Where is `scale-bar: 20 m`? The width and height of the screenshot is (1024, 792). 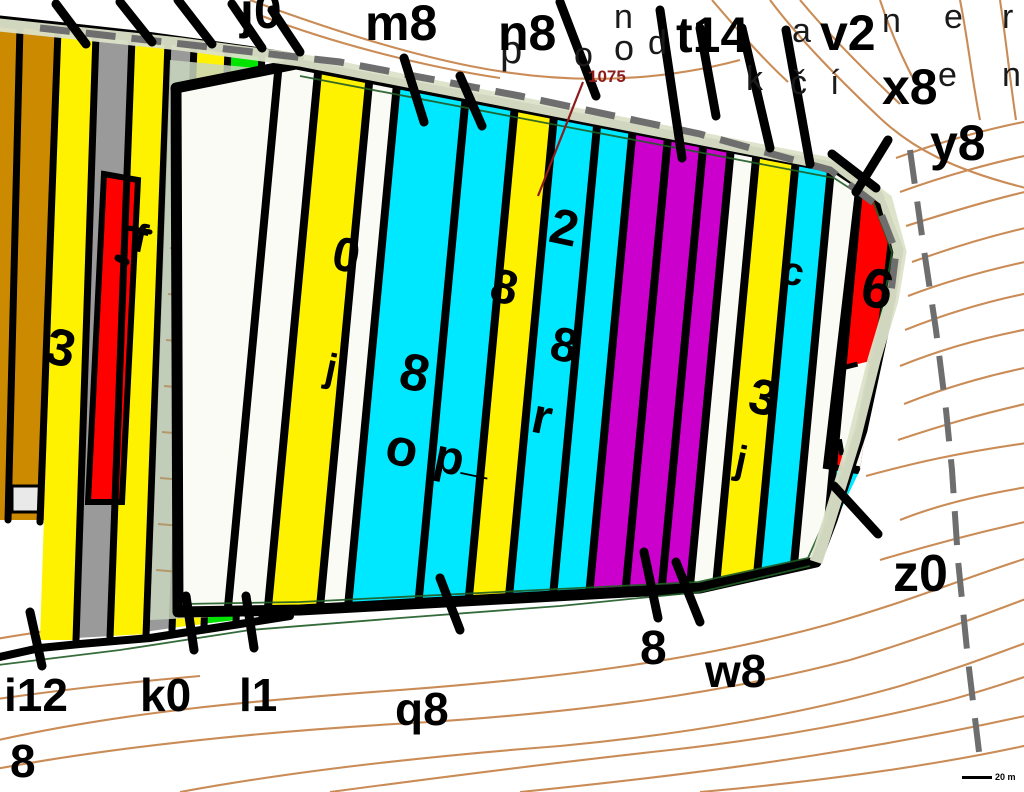
scale-bar: 20 m is located at coordinates (989, 777).